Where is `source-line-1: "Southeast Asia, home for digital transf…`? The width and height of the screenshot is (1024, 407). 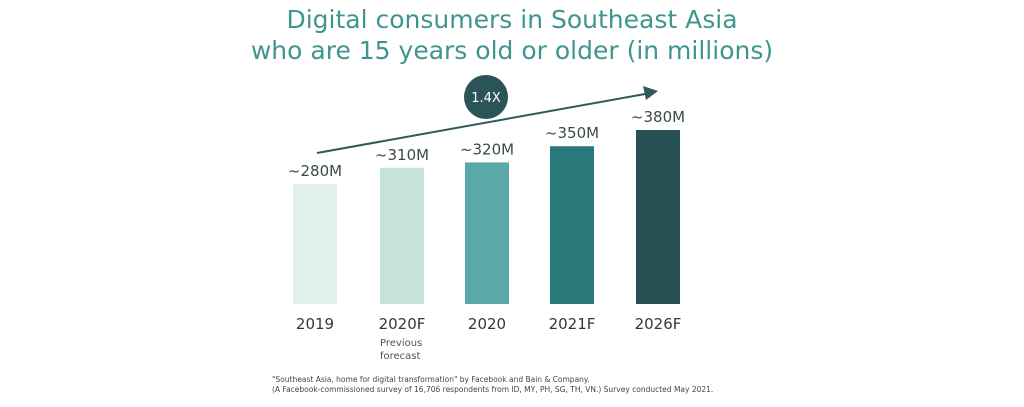 source-line-1: "Southeast Asia, home for digital transf… is located at coordinates (431, 379).